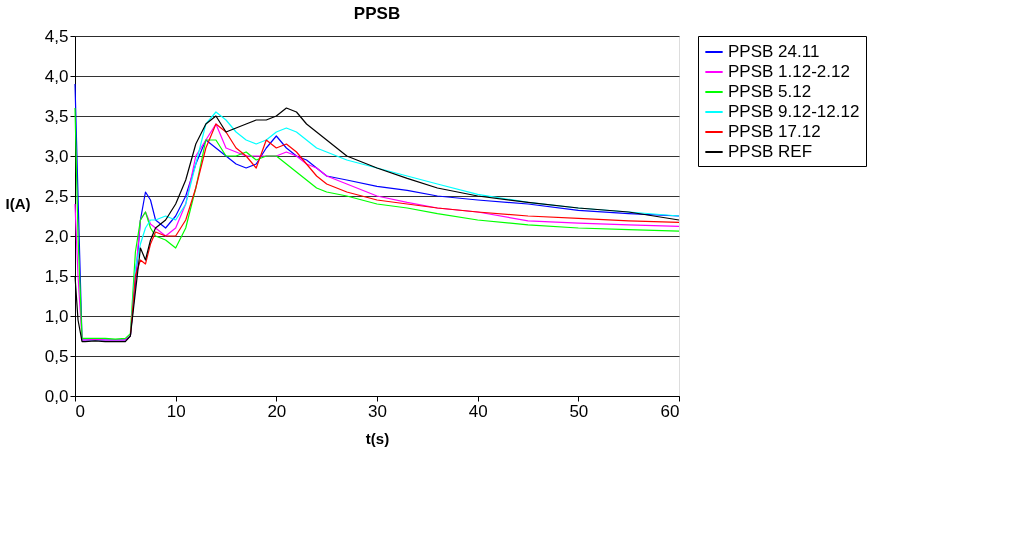 Image resolution: width=1011 pixels, height=554 pixels. What do you see at coordinates (579, 411) in the screenshot?
I see `x-tick-label: 50` at bounding box center [579, 411].